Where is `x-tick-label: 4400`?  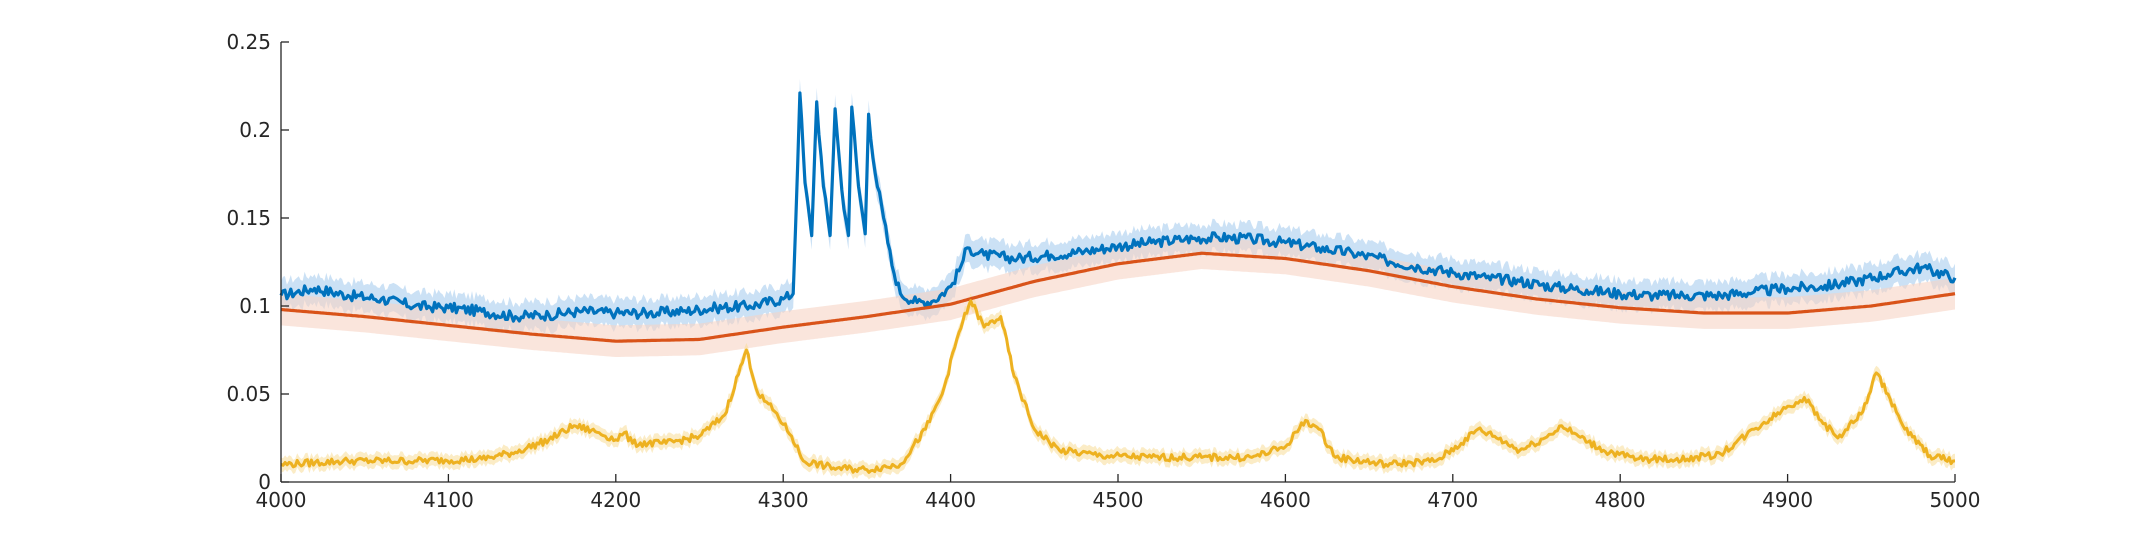
x-tick-label: 4400 is located at coordinates (950, 500).